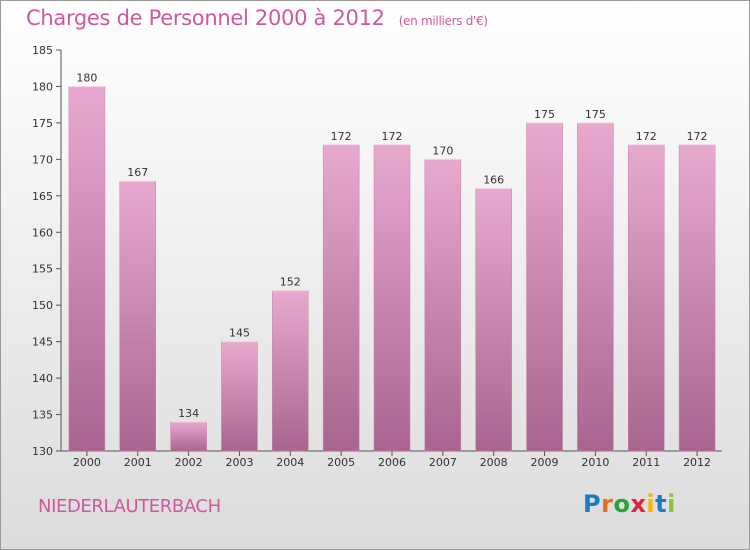 Image resolution: width=750 pixels, height=550 pixels. Describe the element at coordinates (42, 123) in the screenshot. I see `y-tick-label: 175` at that location.